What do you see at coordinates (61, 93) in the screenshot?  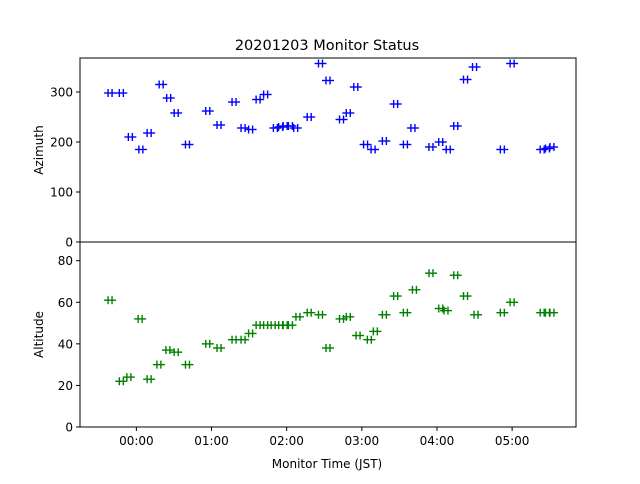 I see `y-tick-label: 300` at bounding box center [61, 93].